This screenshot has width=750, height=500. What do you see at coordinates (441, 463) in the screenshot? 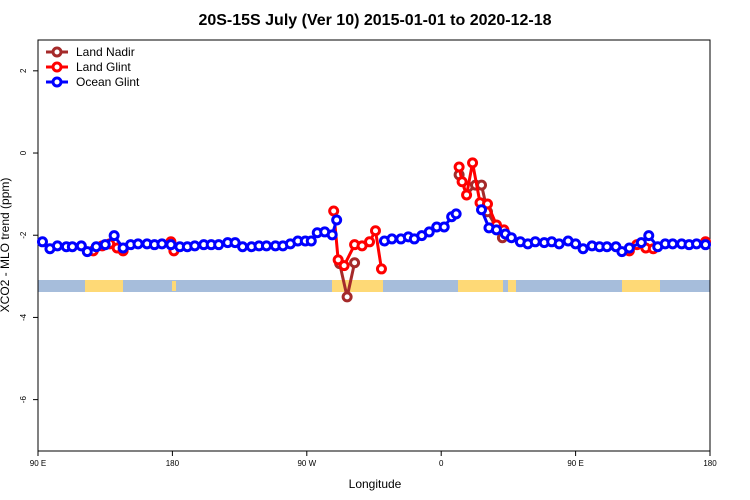
I see `x-tick-label: 0` at bounding box center [441, 463].